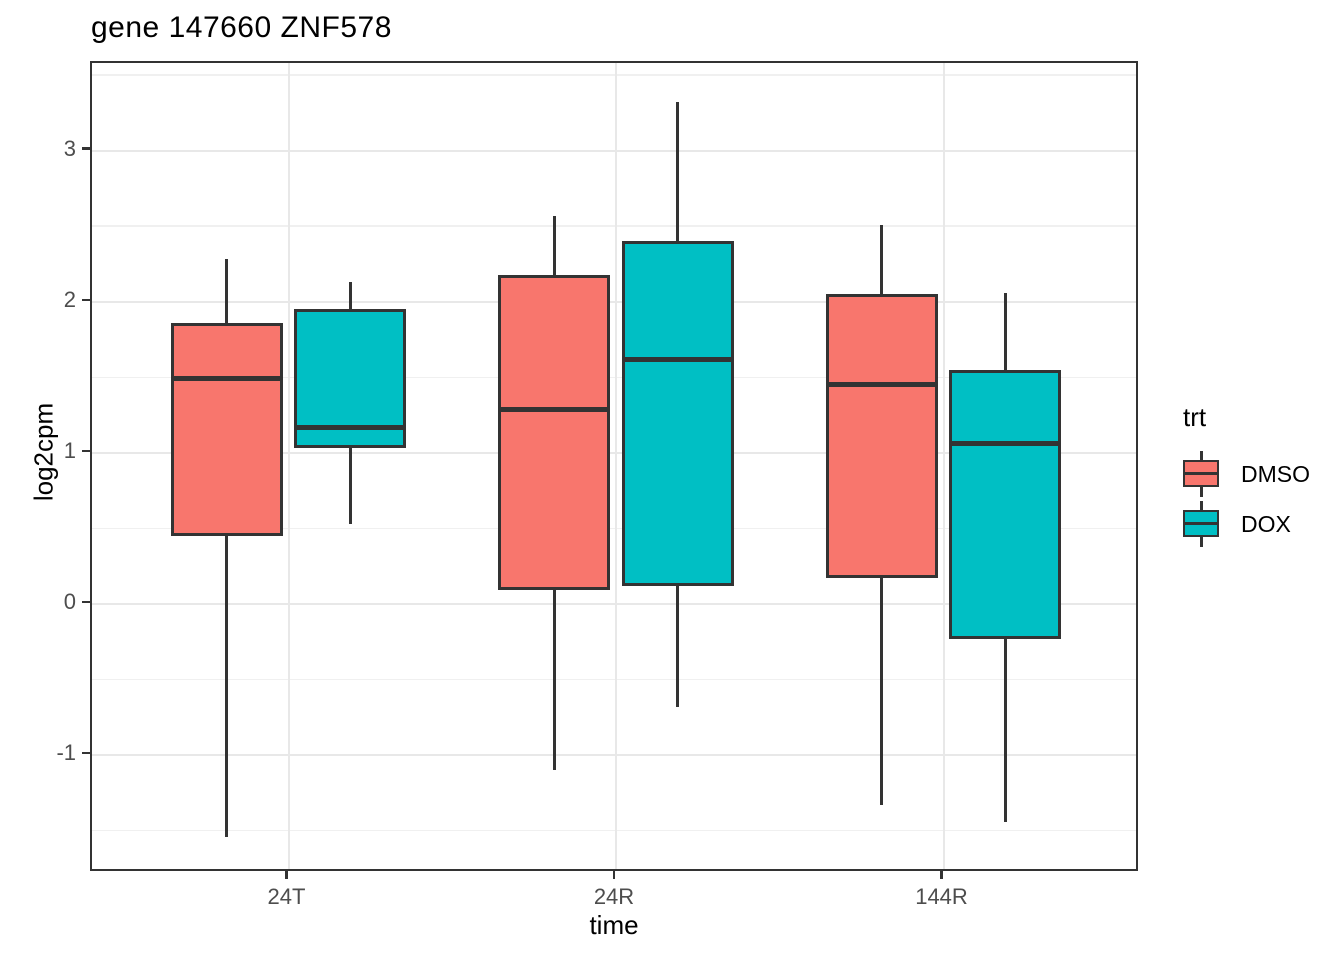 The image size is (1344, 960). I want to click on median-dox-24T, so click(350, 427).